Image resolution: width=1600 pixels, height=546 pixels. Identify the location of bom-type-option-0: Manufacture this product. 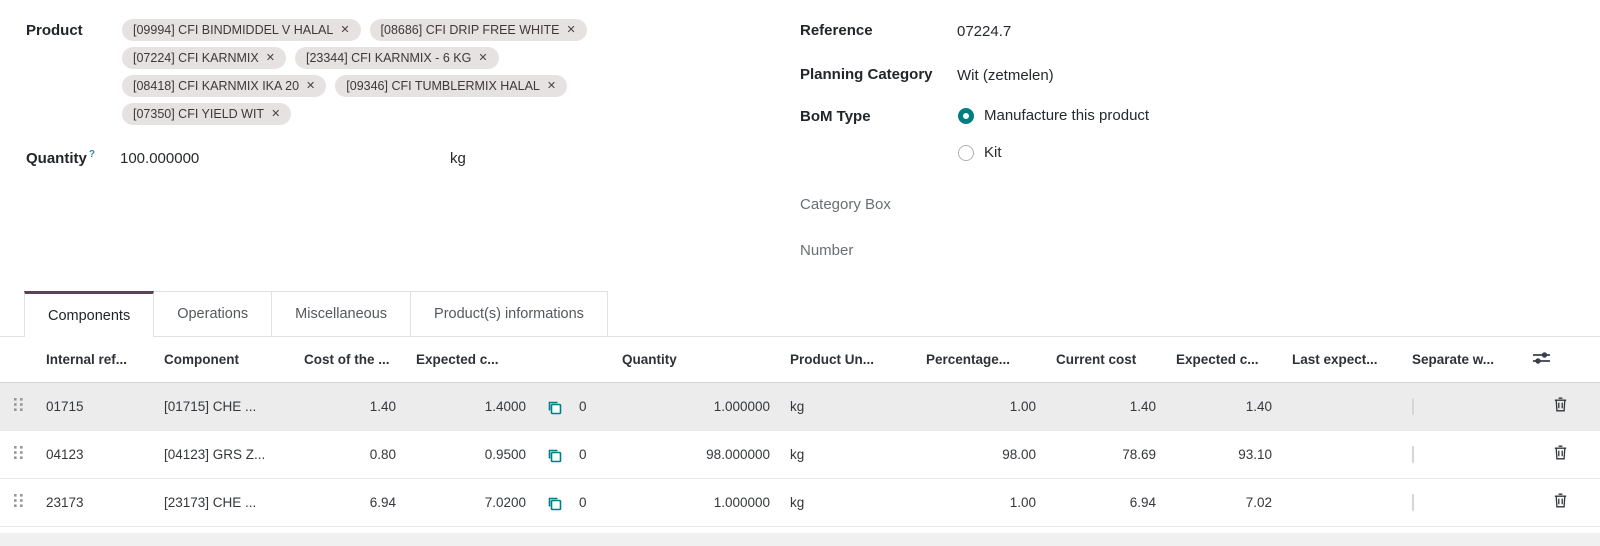
(1053, 115).